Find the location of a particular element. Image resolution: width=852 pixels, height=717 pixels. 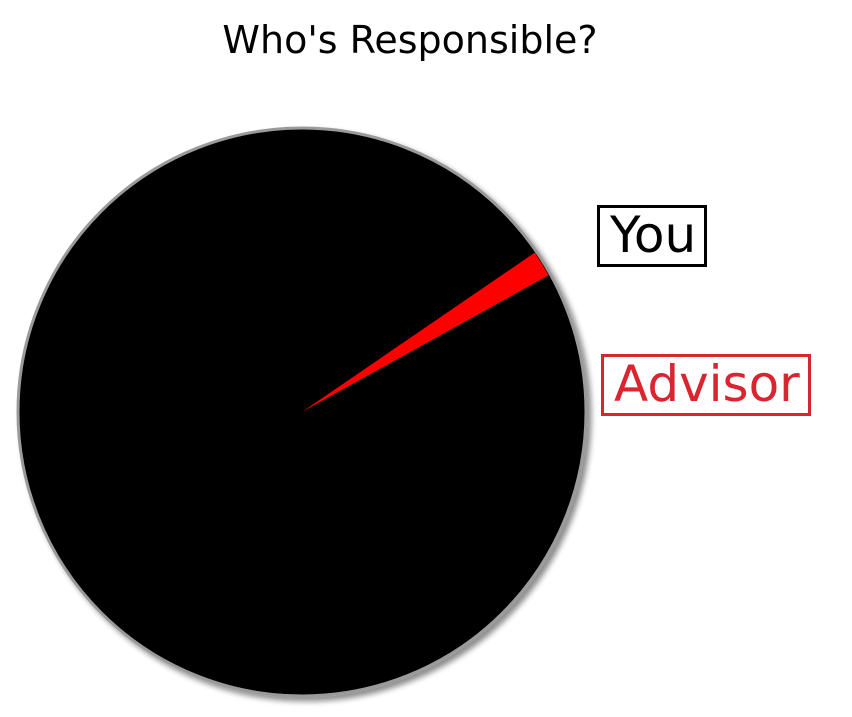

legend-entry-advisor: Advisor is located at coordinates (706, 385).